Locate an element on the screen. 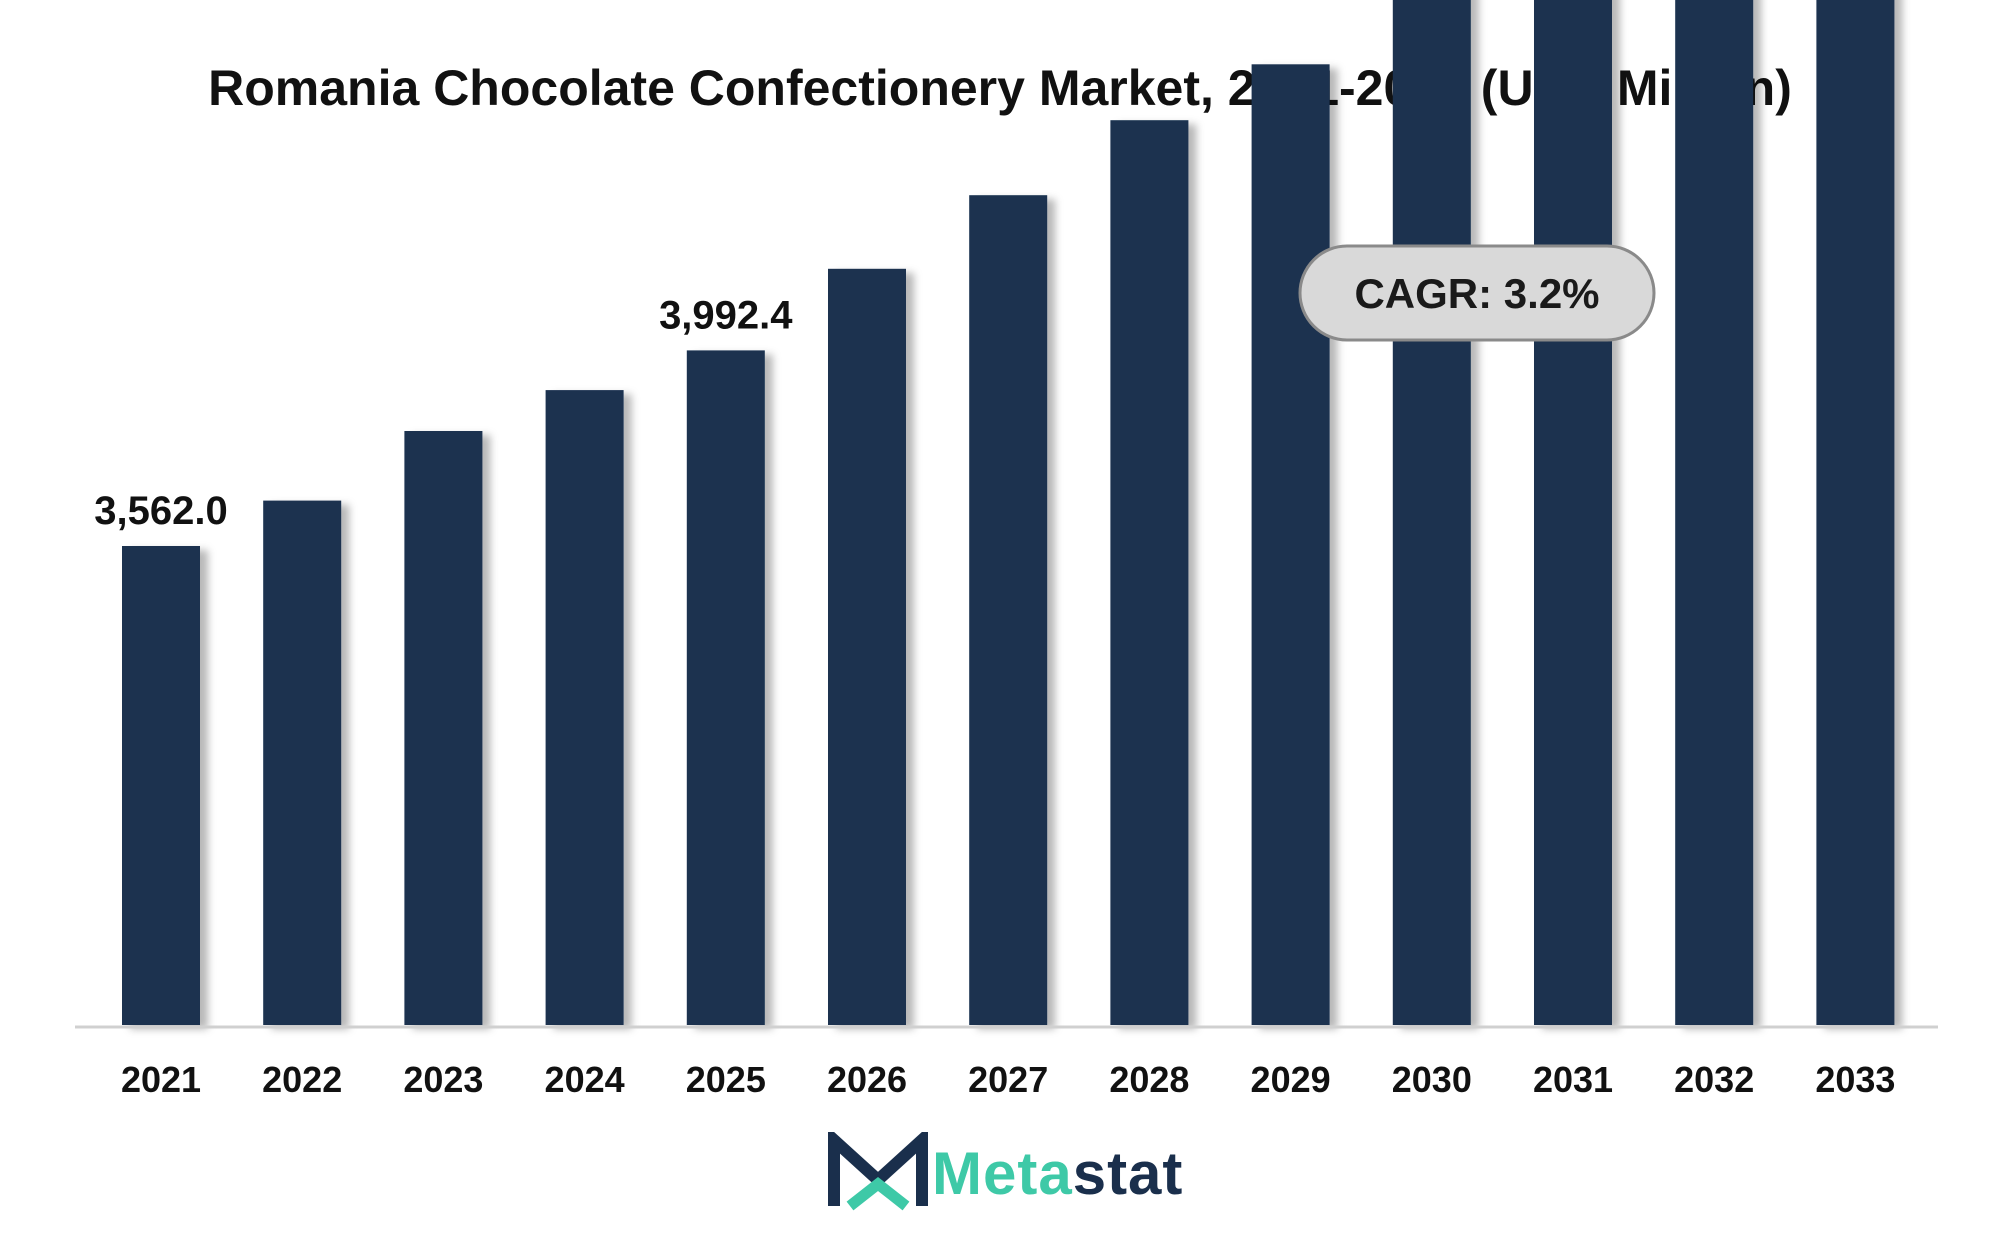  metastat-logo-text: Metastat is located at coordinates (1057, 1174).